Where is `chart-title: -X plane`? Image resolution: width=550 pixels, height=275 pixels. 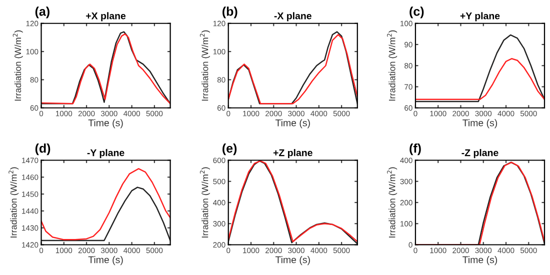
chart-title: -X plane is located at coordinates (293, 17).